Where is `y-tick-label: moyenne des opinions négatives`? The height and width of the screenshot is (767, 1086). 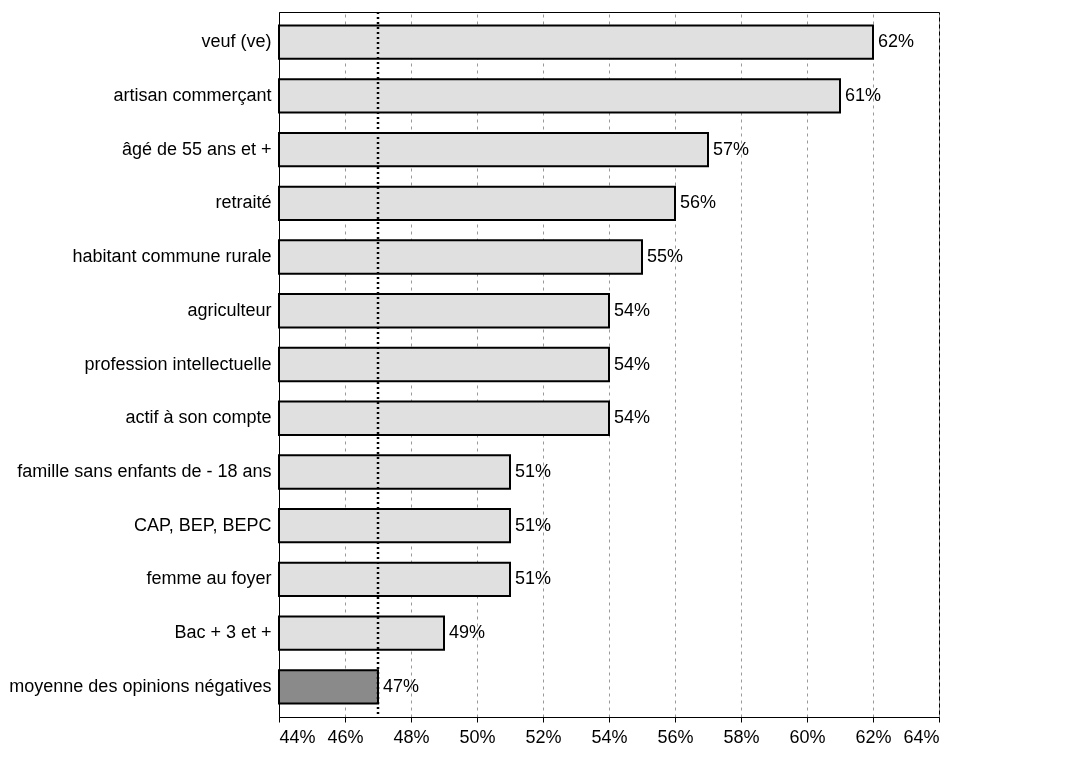 y-tick-label: moyenne des opinions négatives is located at coordinates (140, 685).